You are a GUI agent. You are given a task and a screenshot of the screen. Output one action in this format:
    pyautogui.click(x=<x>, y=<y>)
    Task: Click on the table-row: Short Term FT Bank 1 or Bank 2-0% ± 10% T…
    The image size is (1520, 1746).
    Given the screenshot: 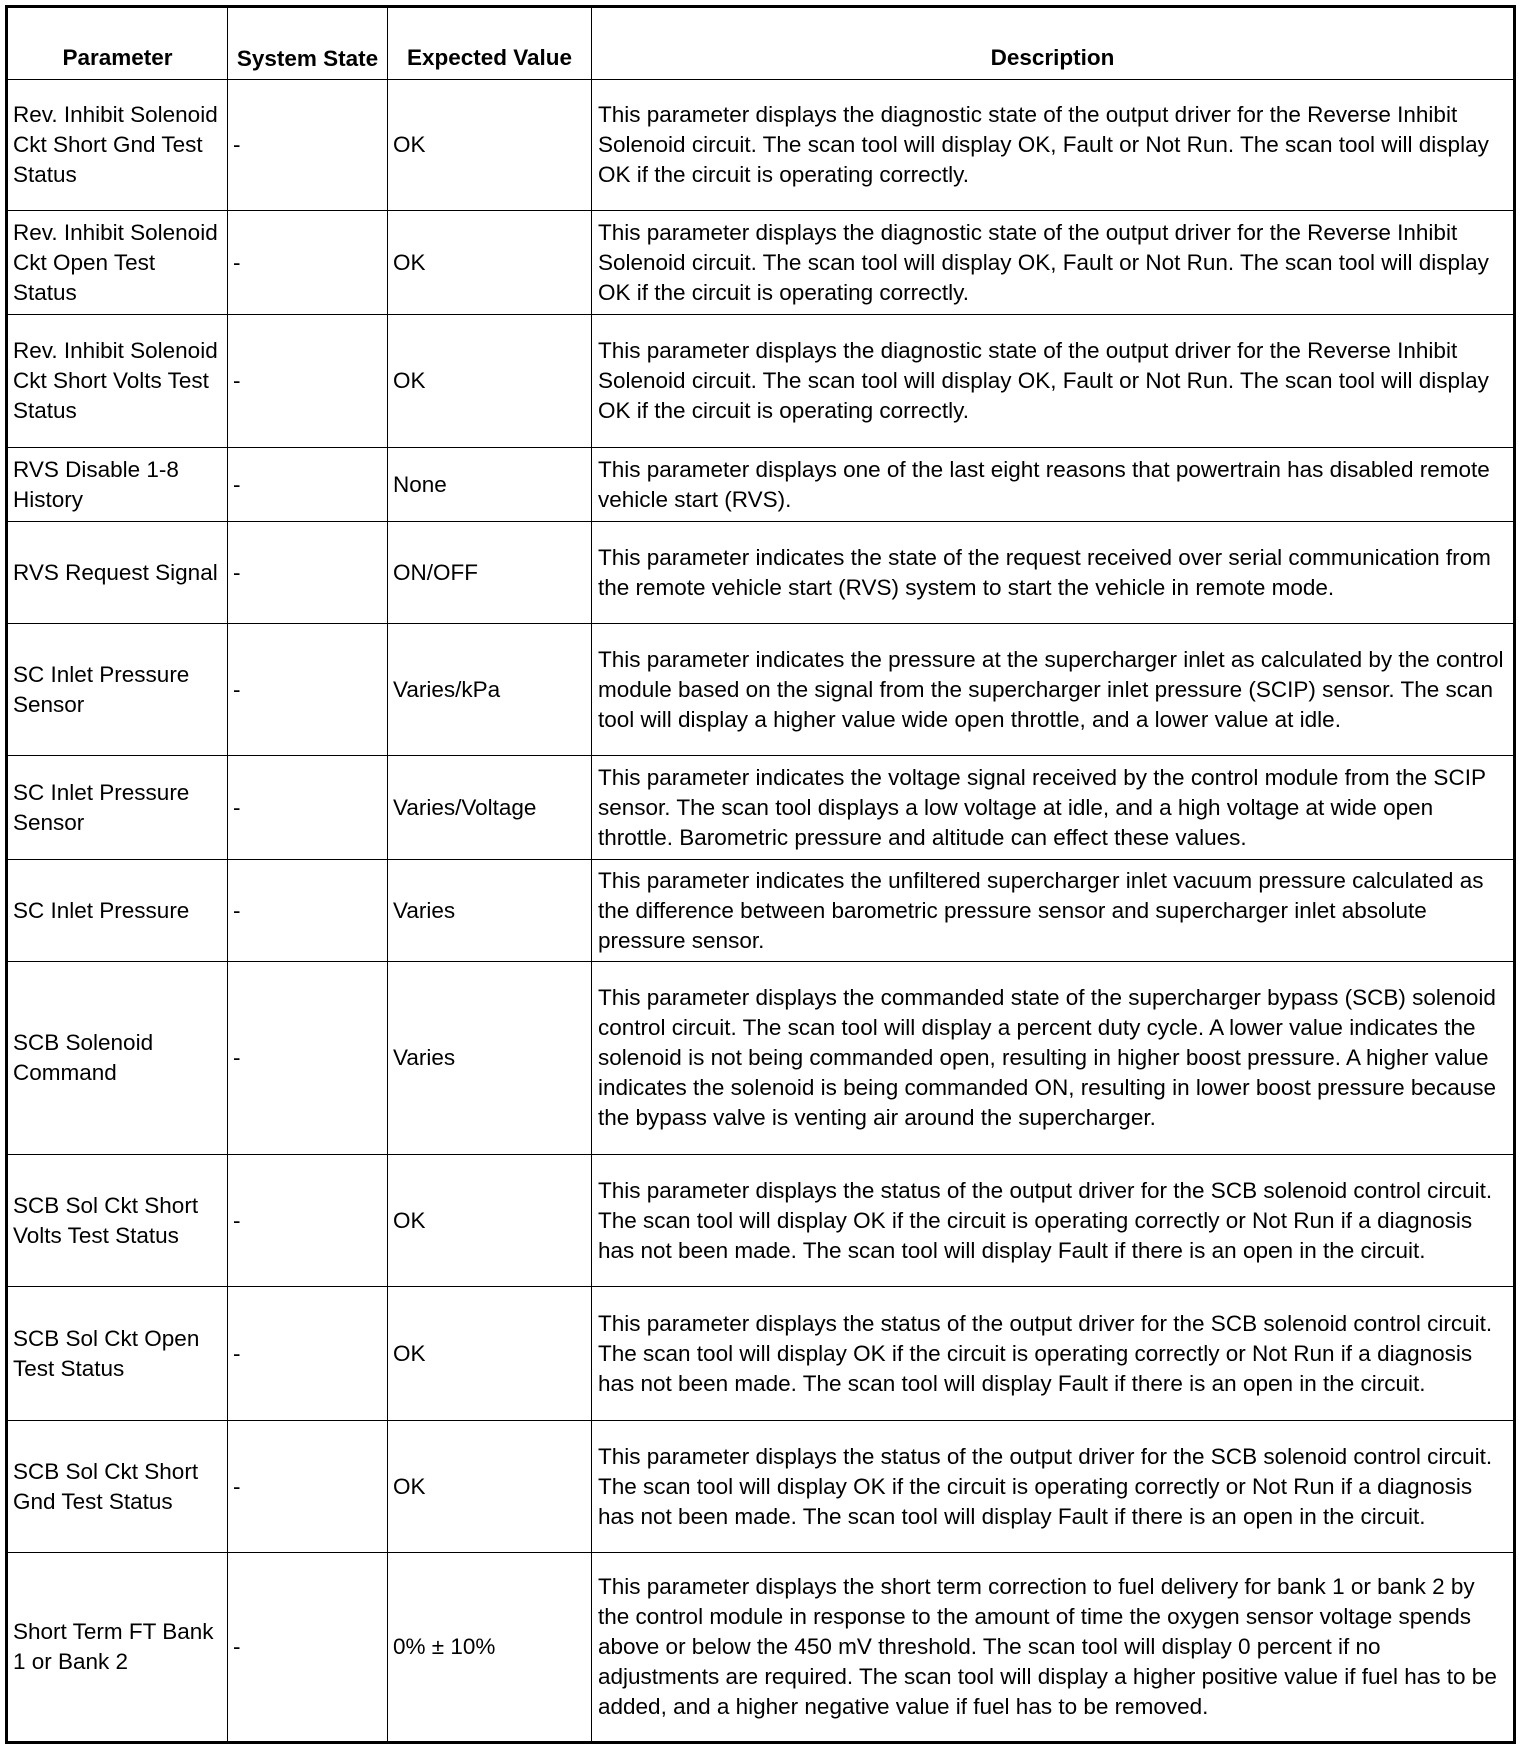 What is the action you would take?
    pyautogui.click(x=760, y=1647)
    